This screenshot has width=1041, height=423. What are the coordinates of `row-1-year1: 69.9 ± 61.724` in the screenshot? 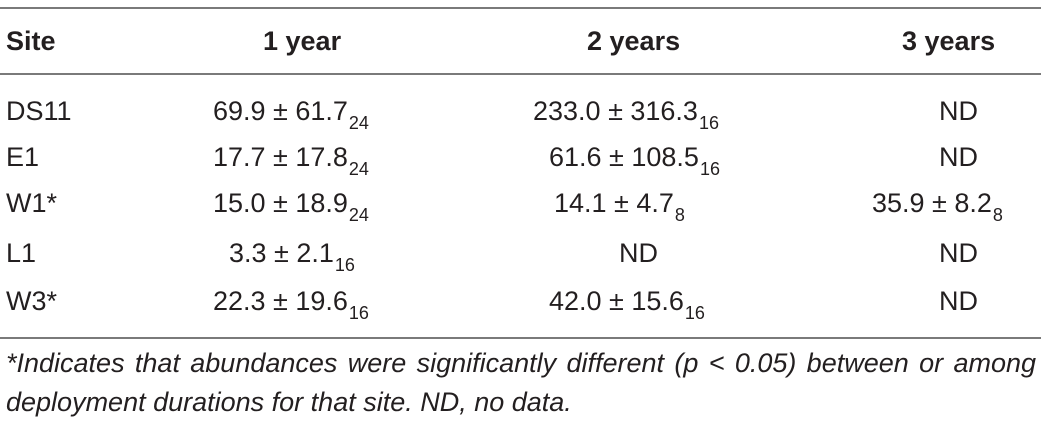 It's located at (291, 114).